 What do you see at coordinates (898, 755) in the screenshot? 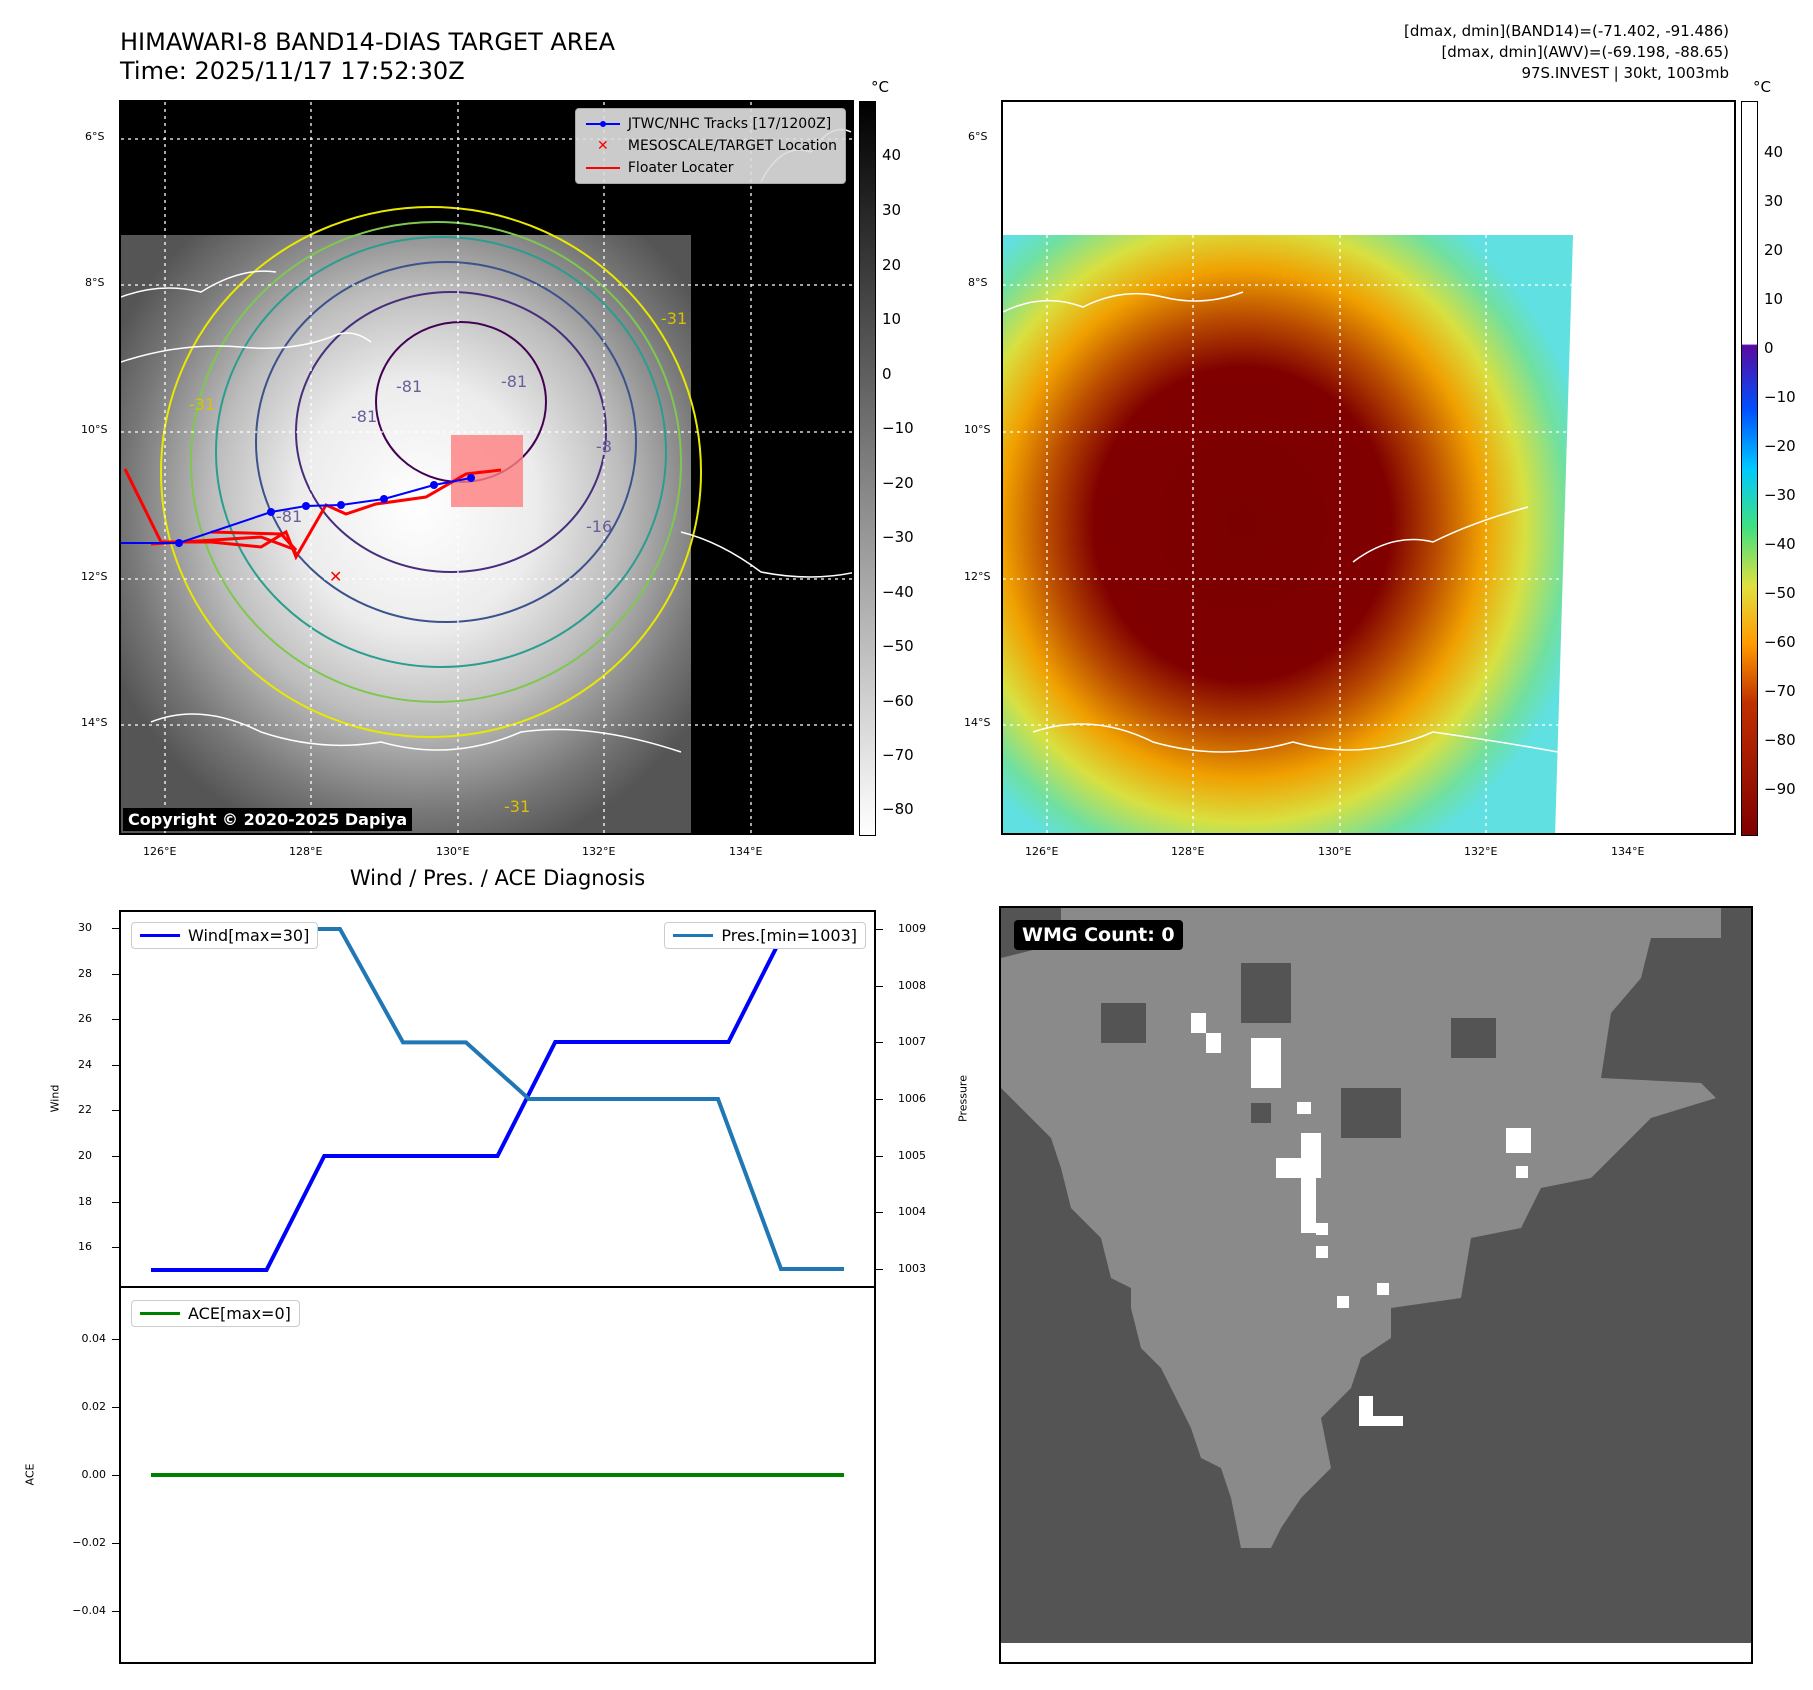
I see `cb-tick: −70` at bounding box center [898, 755].